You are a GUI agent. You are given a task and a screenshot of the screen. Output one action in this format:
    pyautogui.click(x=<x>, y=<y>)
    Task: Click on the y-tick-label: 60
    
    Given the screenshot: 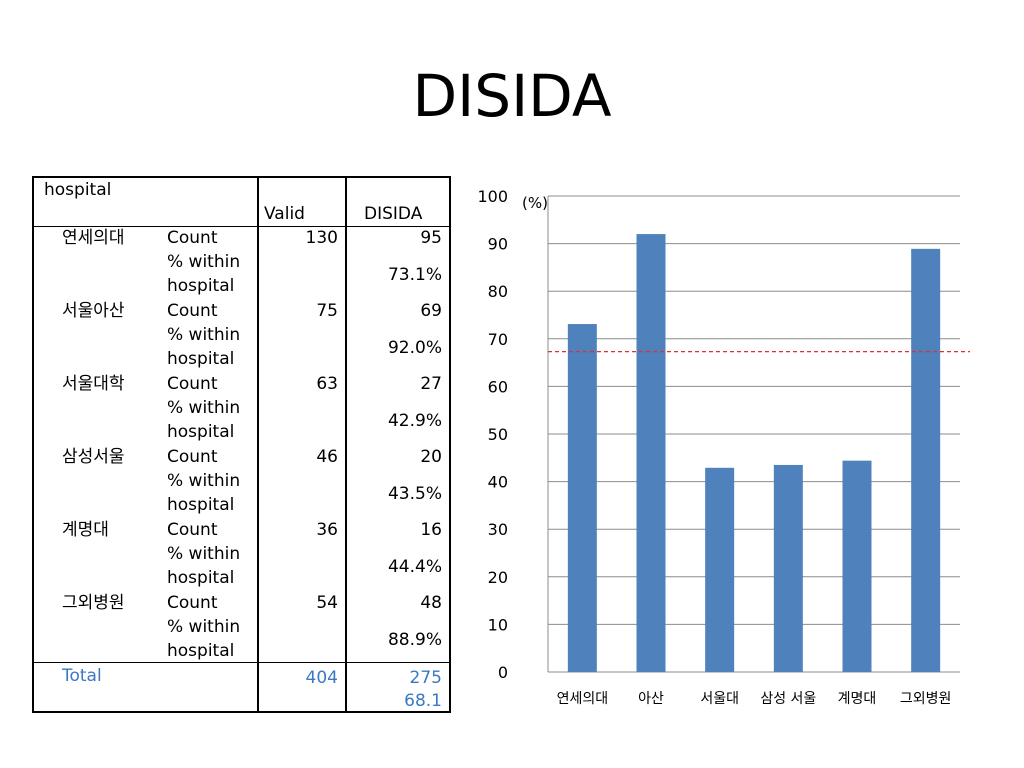 What is the action you would take?
    pyautogui.click(x=498, y=386)
    